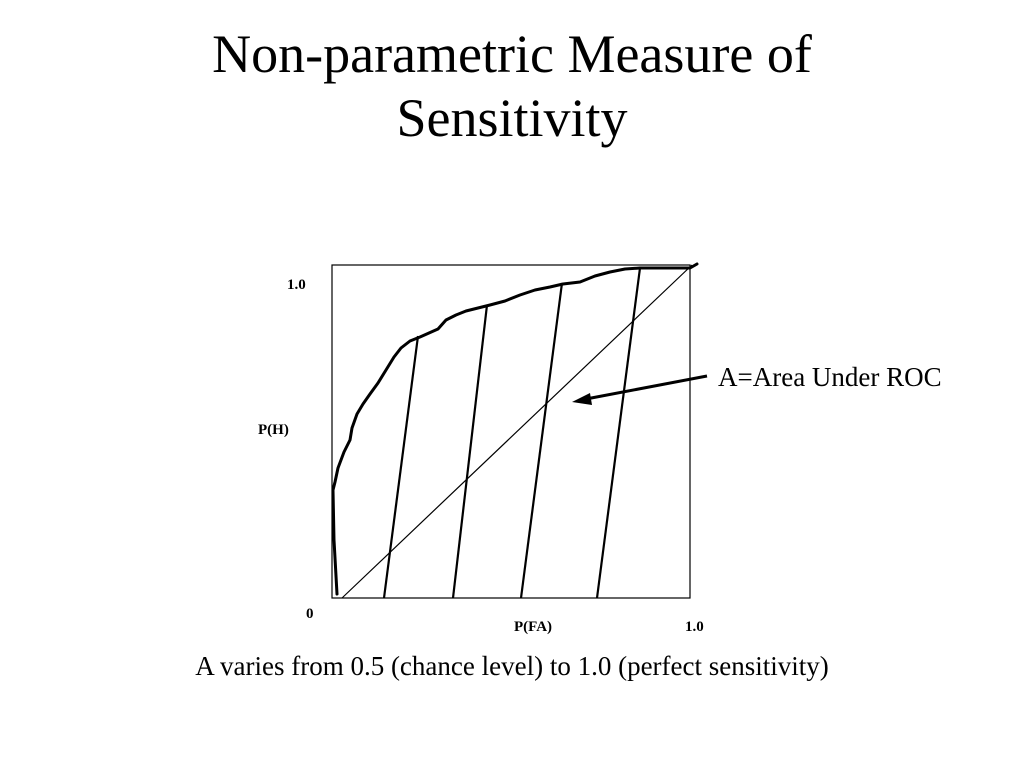 The height and width of the screenshot is (768, 1024). Describe the element at coordinates (273, 430) in the screenshot. I see `y-axis-label: P(H)` at that location.